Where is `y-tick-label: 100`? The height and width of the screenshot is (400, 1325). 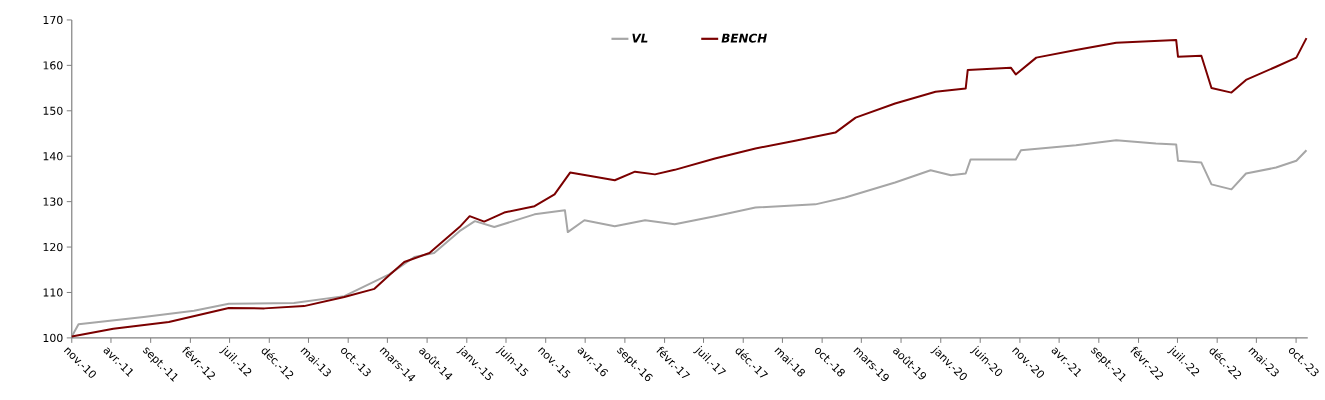 y-tick-label: 100 is located at coordinates (53, 338).